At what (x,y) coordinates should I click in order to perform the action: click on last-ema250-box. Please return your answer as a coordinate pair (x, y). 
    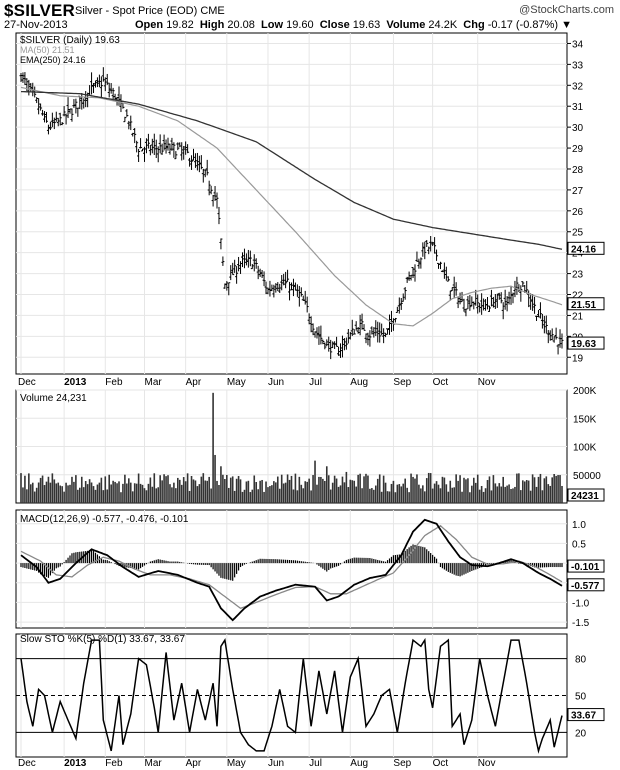
    Looking at the image, I should click on (586, 248).